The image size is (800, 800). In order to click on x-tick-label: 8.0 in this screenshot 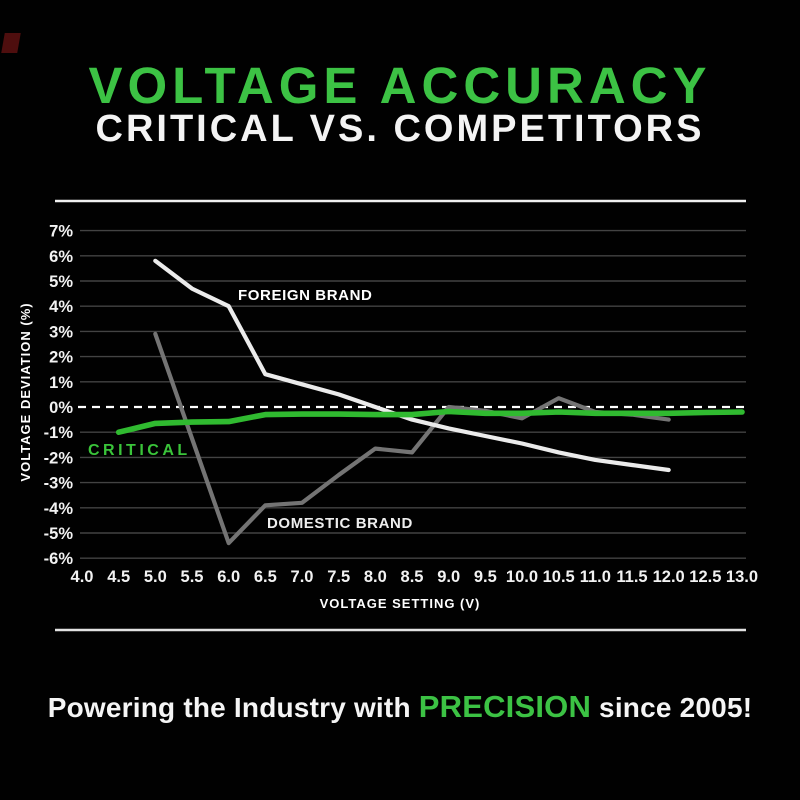, I will do `click(375, 577)`.